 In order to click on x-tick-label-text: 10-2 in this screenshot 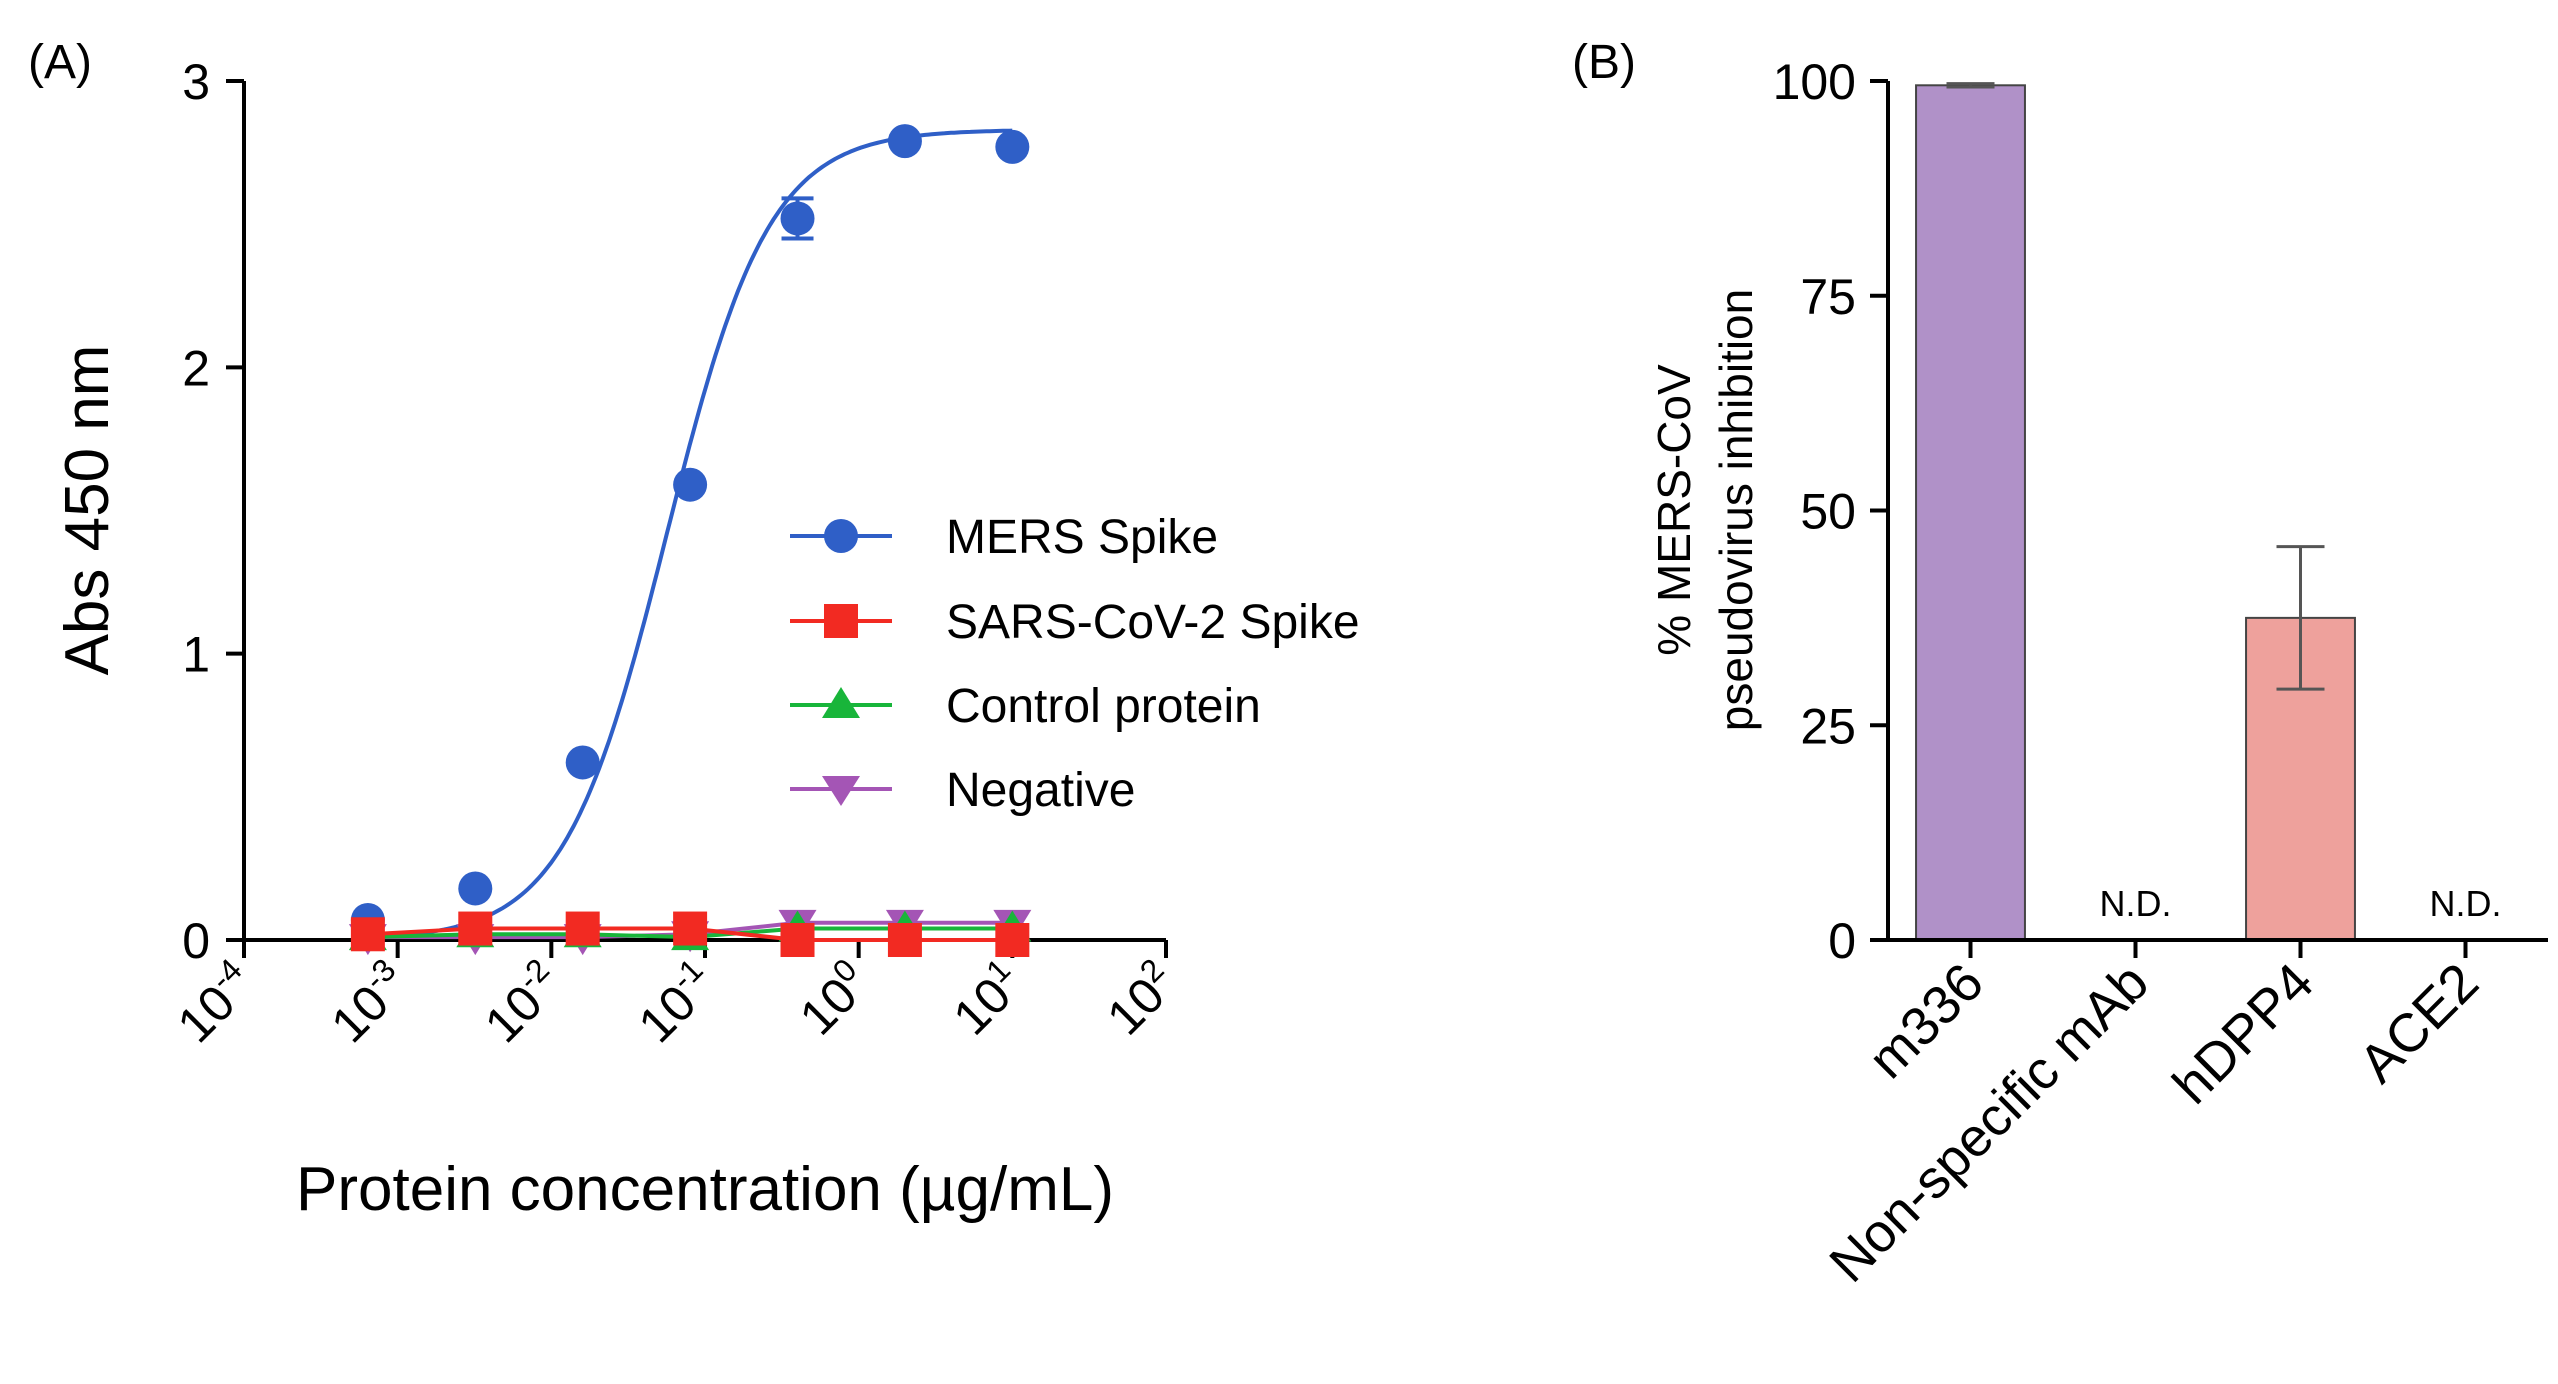, I will do `click(522, 1002)`.